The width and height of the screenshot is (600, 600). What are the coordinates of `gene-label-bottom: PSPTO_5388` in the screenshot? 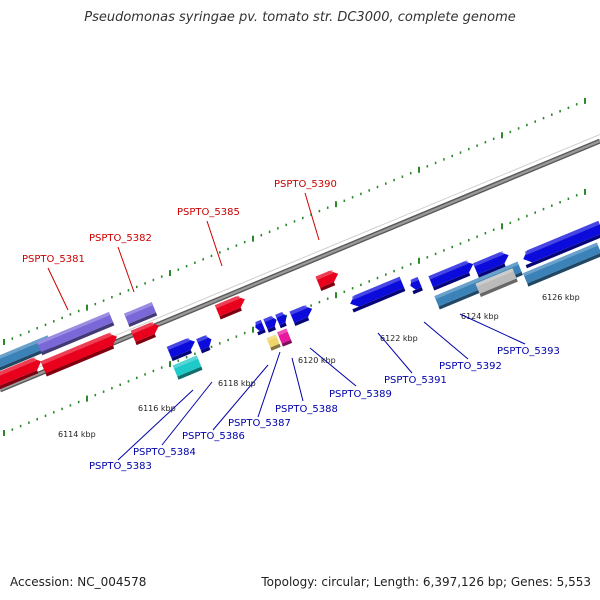 It's located at (306, 409).